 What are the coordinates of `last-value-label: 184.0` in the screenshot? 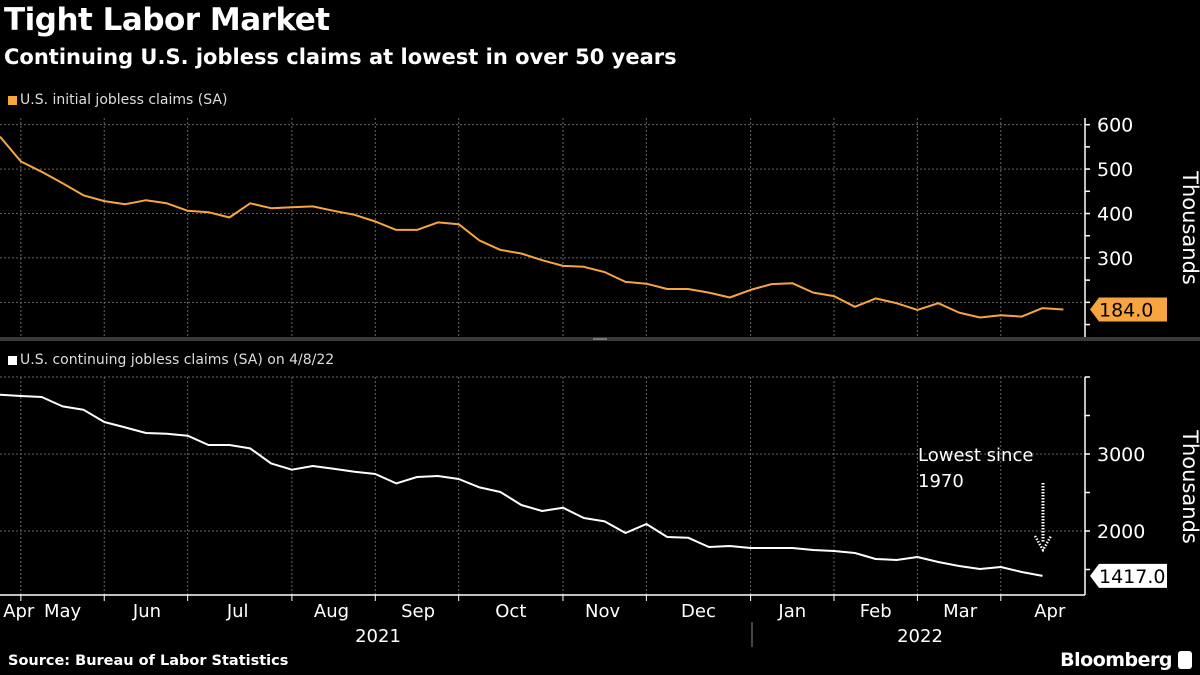 It's located at (1126, 310).